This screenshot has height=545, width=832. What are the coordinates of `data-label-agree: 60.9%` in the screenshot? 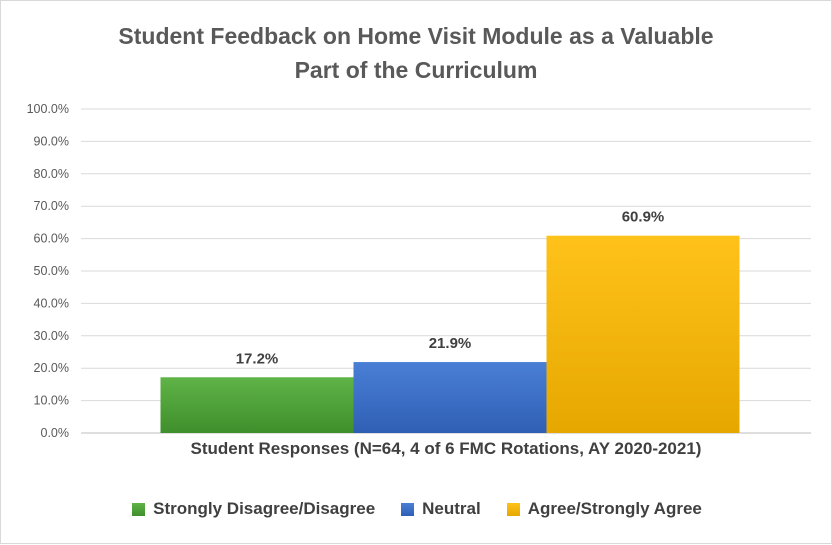 It's located at (643, 217).